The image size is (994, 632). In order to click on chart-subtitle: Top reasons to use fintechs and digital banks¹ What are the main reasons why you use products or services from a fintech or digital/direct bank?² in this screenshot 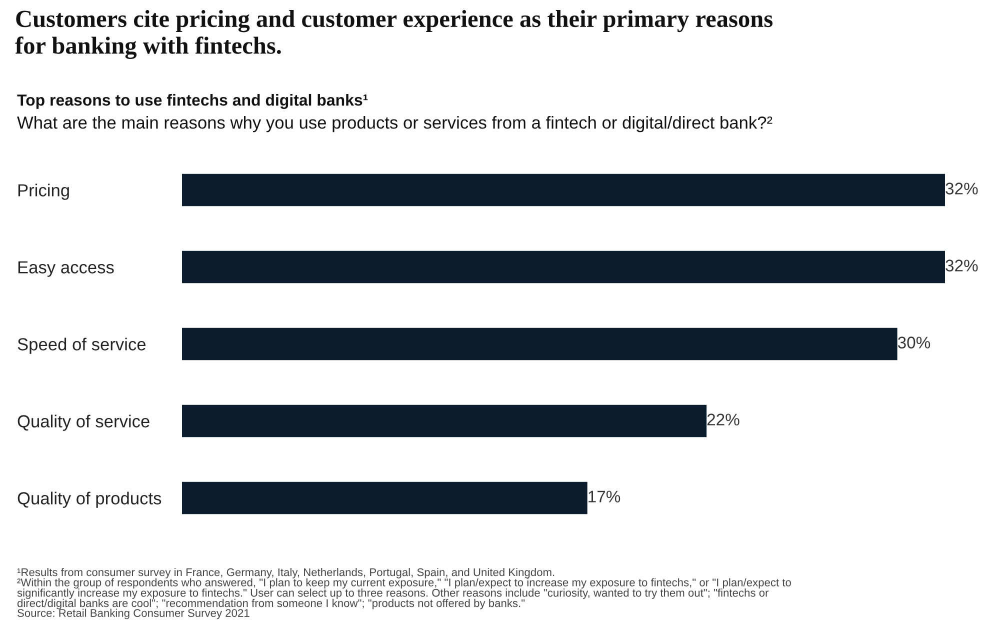, I will do `click(394, 113)`.